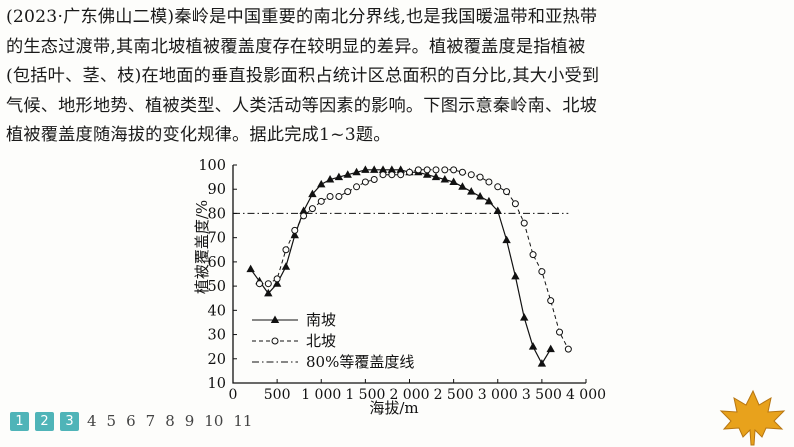 This screenshot has height=447, width=794. I want to click on y-tick-label: 40, so click(217, 311).